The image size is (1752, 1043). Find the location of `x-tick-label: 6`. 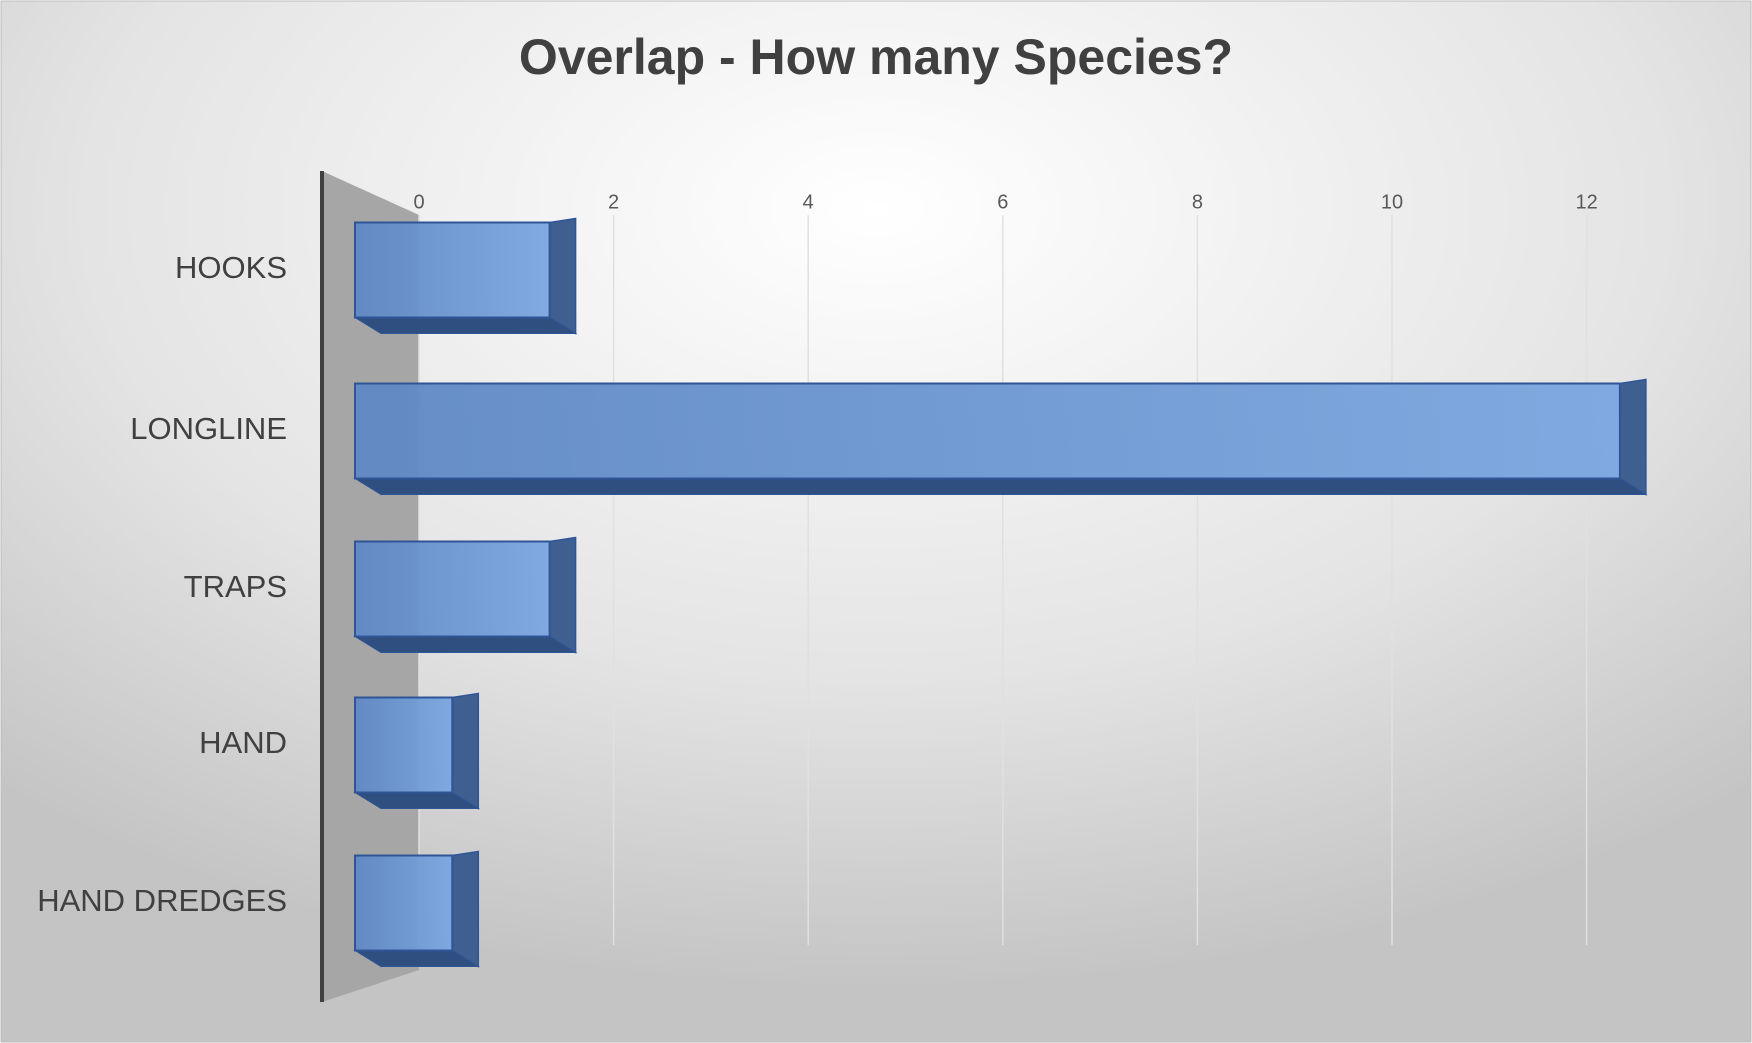

x-tick-label: 6 is located at coordinates (1002, 202).